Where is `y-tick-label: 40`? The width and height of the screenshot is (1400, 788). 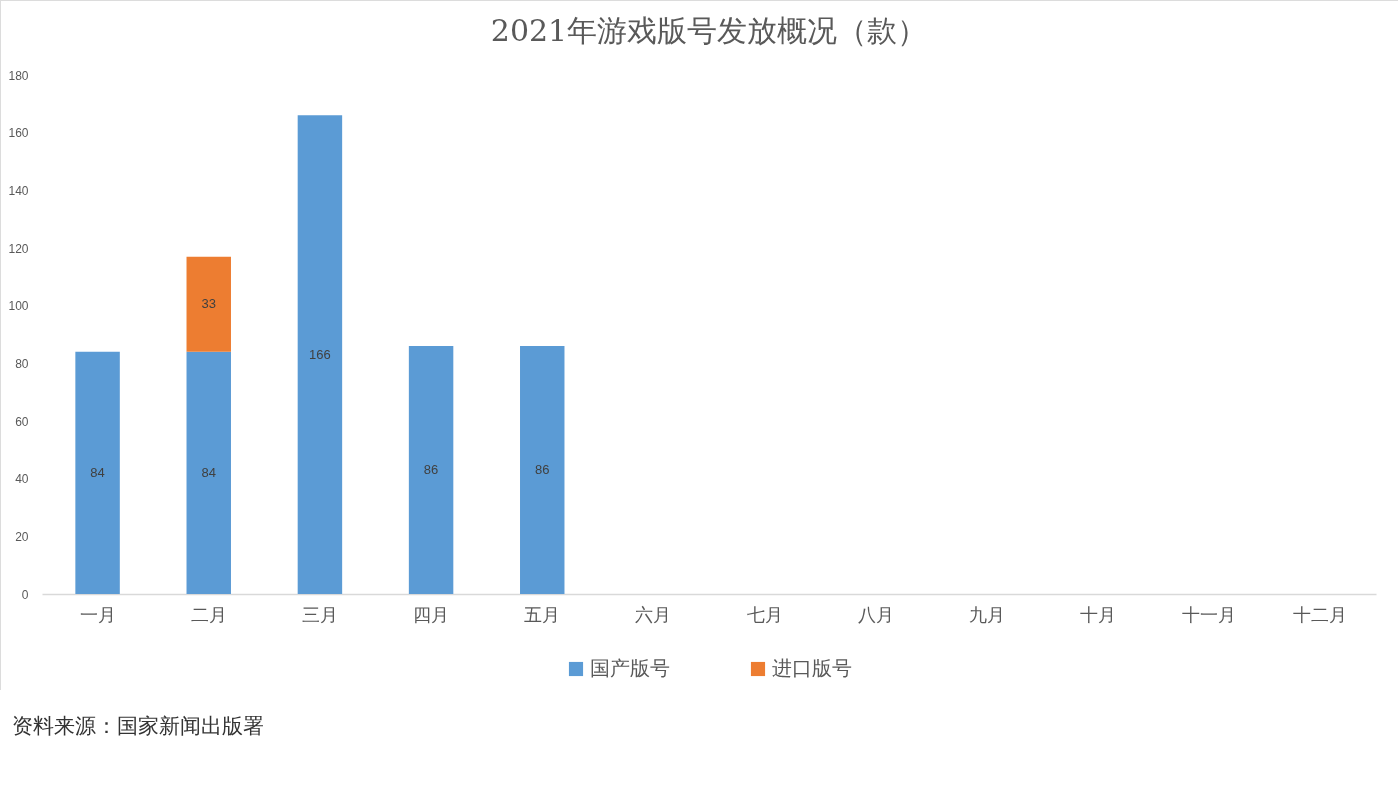 y-tick-label: 40 is located at coordinates (22, 479).